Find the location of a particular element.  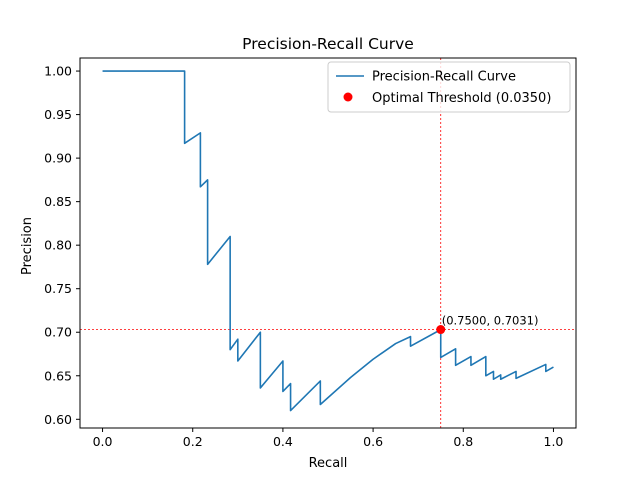

y-tick-label: 0.85 is located at coordinates (58, 201).